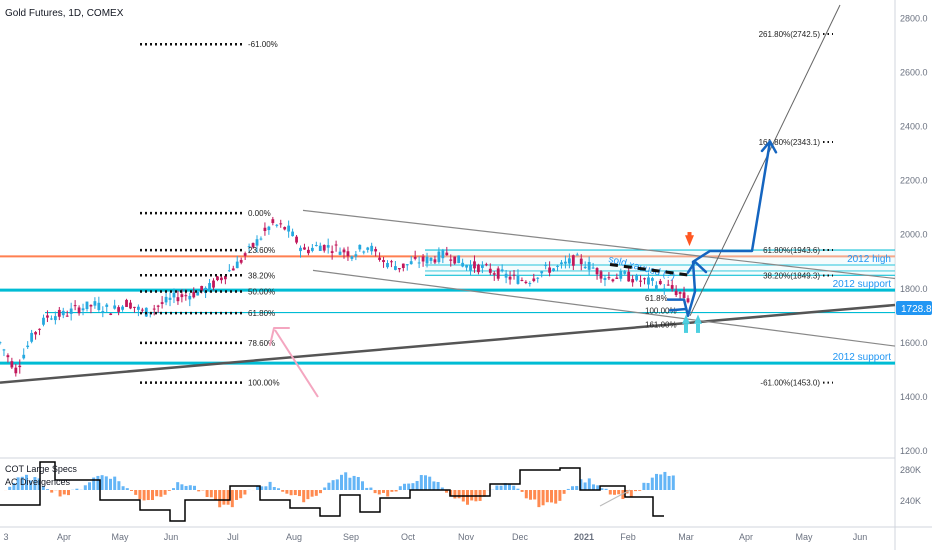  What do you see at coordinates (916, 309) in the screenshot?
I see `price-tag-label: 1728.8` at bounding box center [916, 309].